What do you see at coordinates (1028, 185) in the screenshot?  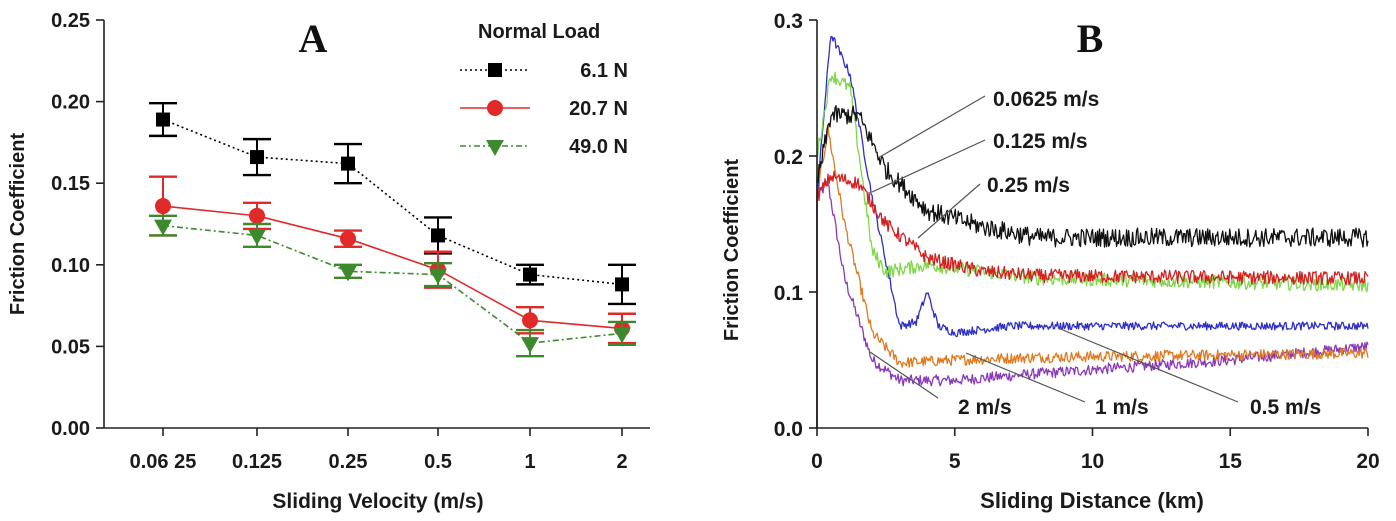 I see `chart-b-annotation-label: 0.25 m/s` at bounding box center [1028, 185].